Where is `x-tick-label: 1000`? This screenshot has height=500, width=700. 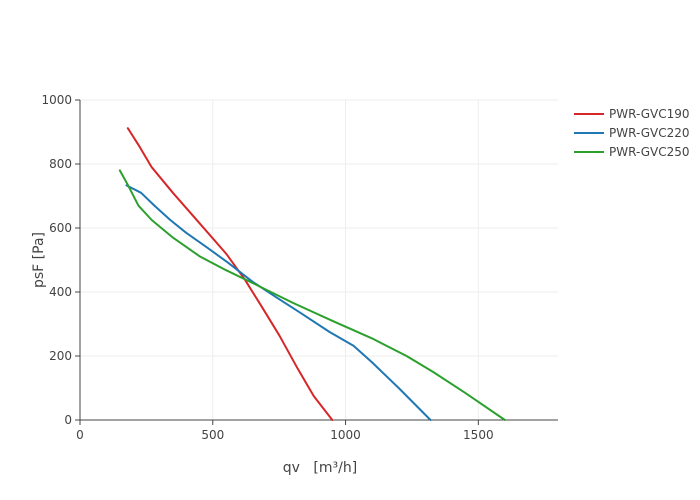 x-tick-label: 1000 is located at coordinates (345, 435).